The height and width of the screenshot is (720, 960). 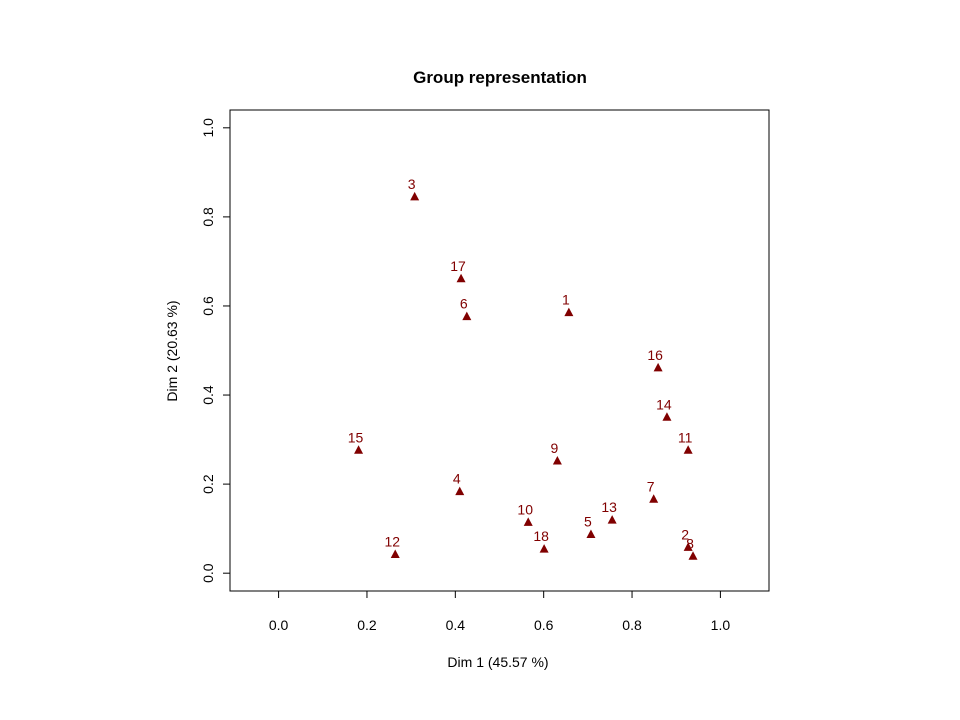 What do you see at coordinates (208, 128) in the screenshot?
I see `y-tick-label: 1.0` at bounding box center [208, 128].